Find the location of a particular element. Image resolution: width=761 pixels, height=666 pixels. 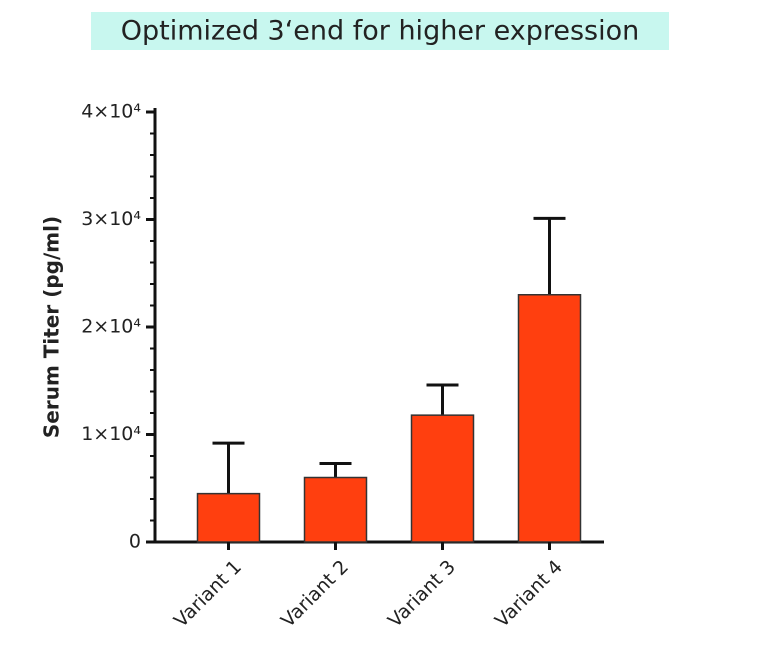

y-tick-label: 4×10⁴ is located at coordinates (111, 112).